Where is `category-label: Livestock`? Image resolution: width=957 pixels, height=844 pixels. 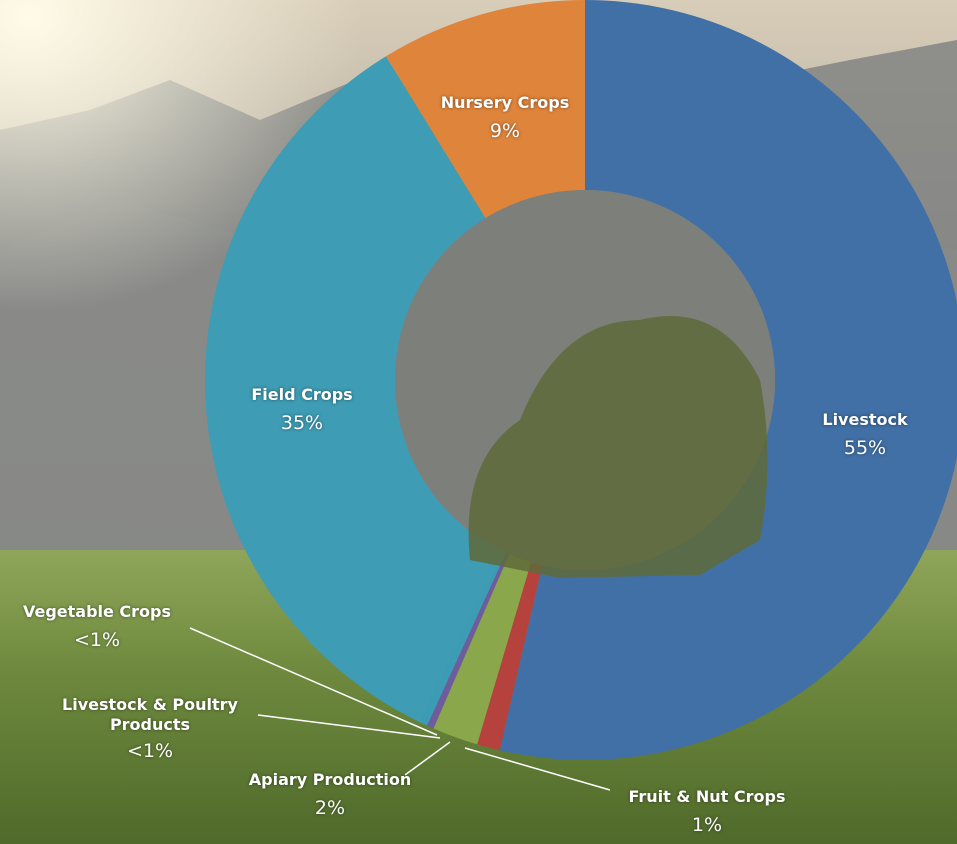 category-label: Livestock is located at coordinates (865, 419).